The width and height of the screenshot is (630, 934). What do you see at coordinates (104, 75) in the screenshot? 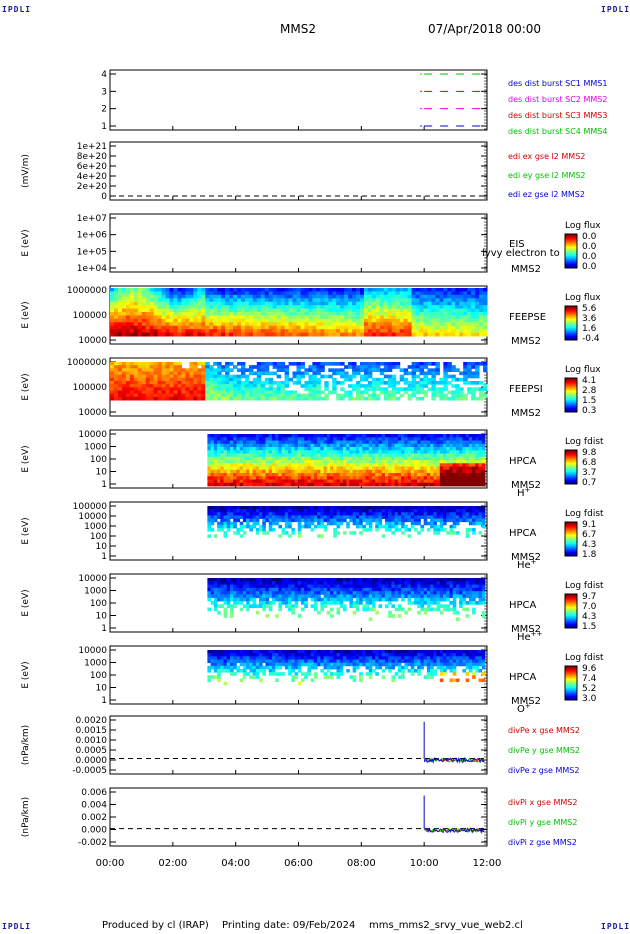
I see `y-tick-label: 4` at bounding box center [104, 75].